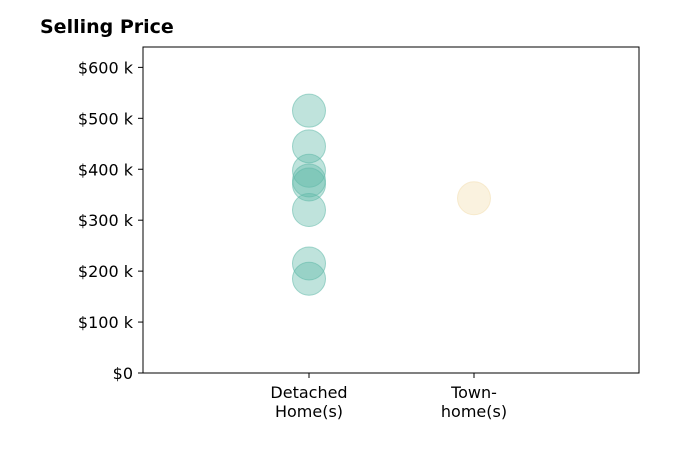 The width and height of the screenshot is (679, 462). I want to click on chart-title: Selling Price, so click(107, 27).